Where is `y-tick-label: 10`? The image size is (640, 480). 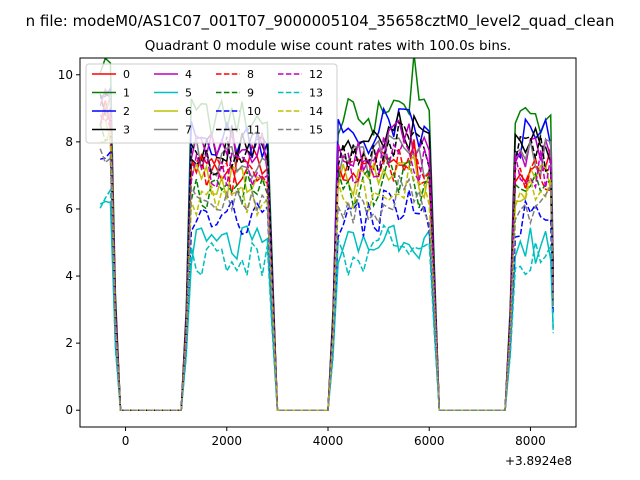 y-tick-label: 10 is located at coordinates (65, 75).